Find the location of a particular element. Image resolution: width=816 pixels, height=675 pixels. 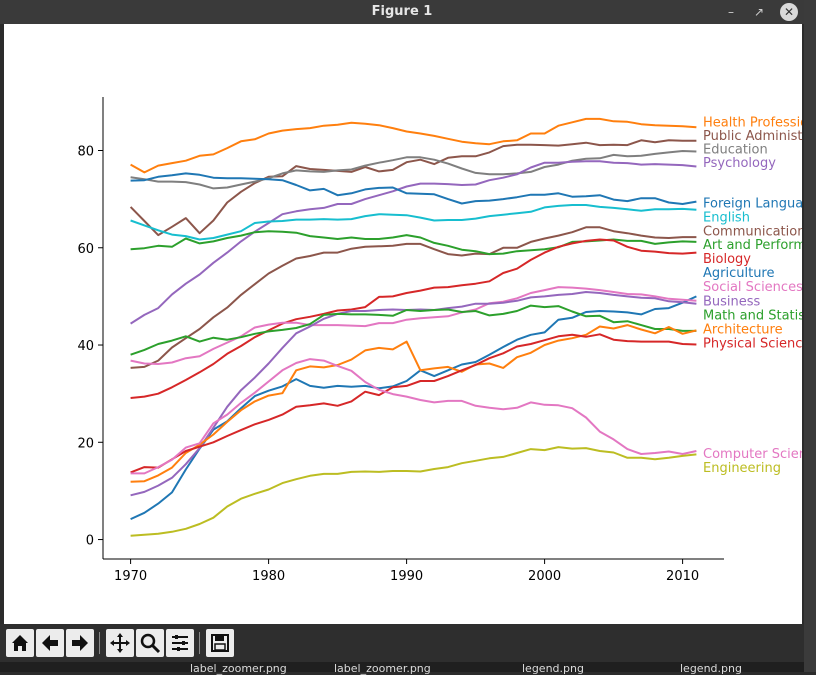

window-title: Figure 1 is located at coordinates (402, 11).